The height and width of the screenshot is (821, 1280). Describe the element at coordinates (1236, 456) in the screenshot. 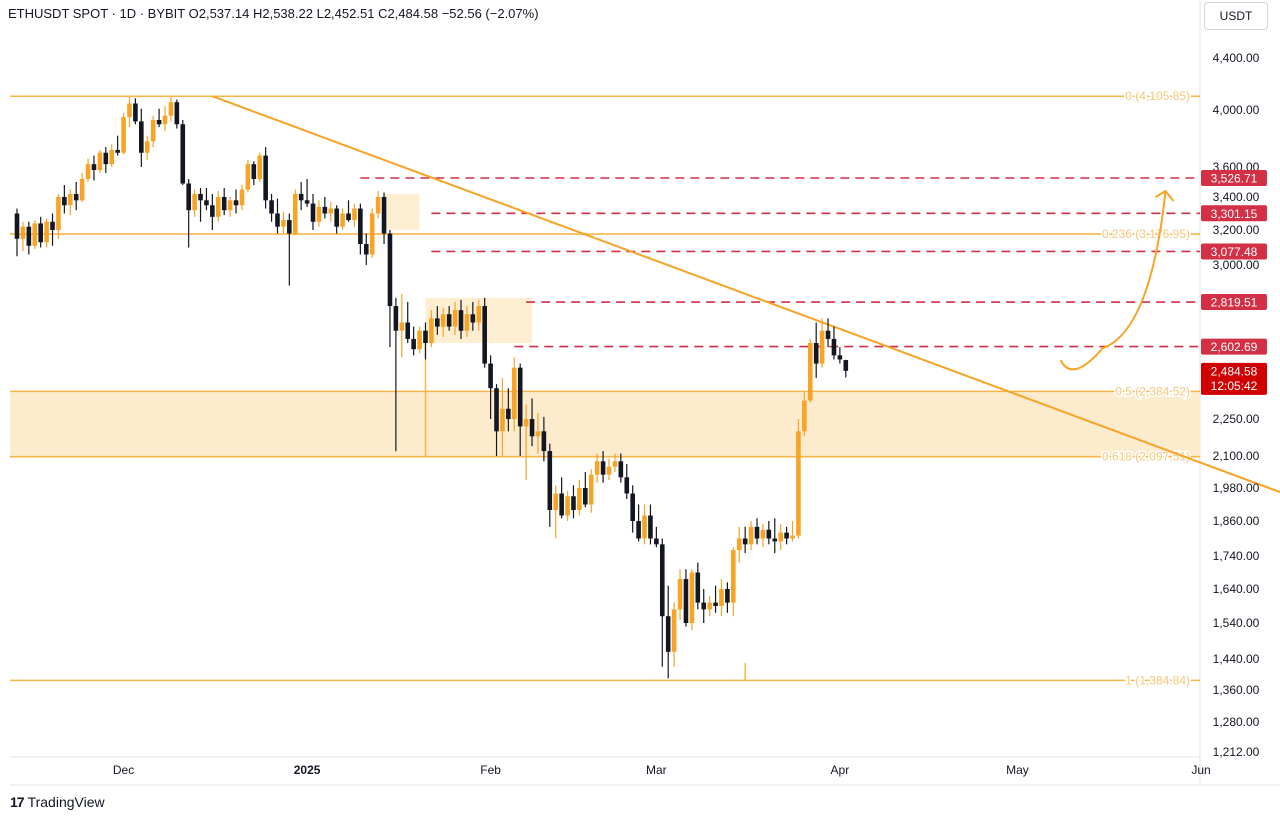

I see `price-tick-label: 2,100.00` at that location.